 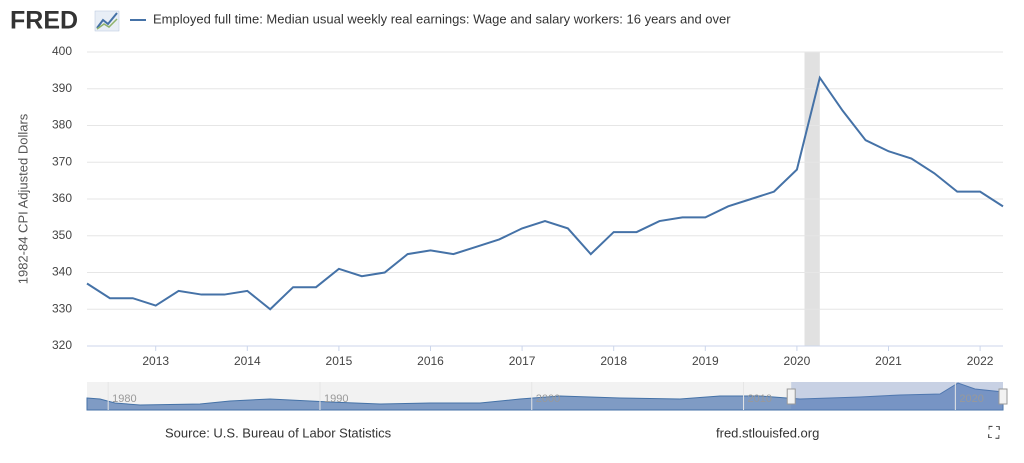 I want to click on y-tick-label: 330, so click(x=62, y=308).